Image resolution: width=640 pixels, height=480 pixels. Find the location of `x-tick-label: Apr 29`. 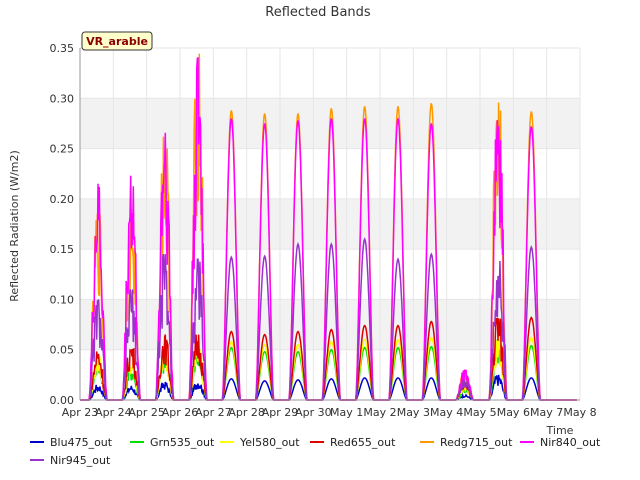

x-tick-label: Apr 29 is located at coordinates (280, 412).